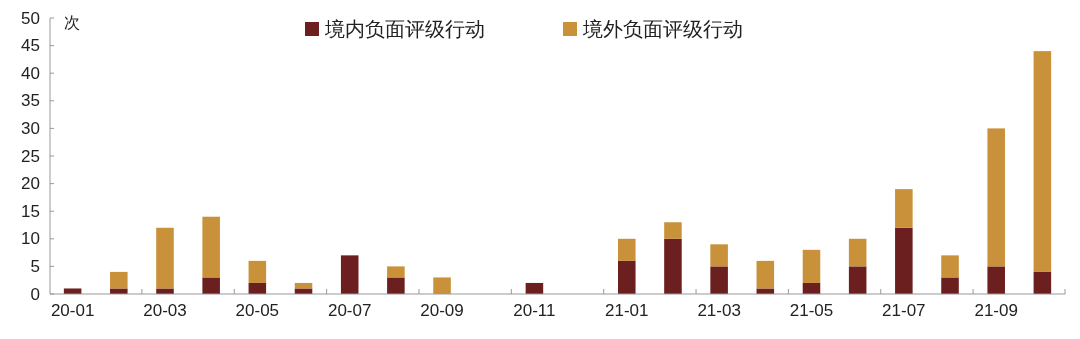 The height and width of the screenshot is (339, 1080). What do you see at coordinates (627, 310) in the screenshot?
I see `x-tick-label: 21-01` at bounding box center [627, 310].